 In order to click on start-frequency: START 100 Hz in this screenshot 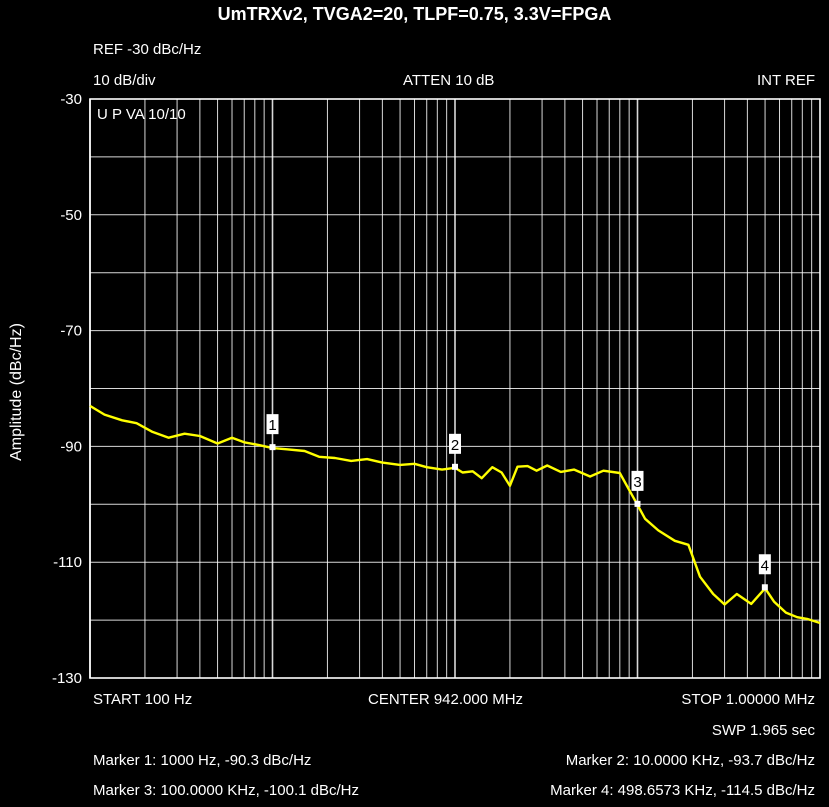, I will do `click(143, 699)`.